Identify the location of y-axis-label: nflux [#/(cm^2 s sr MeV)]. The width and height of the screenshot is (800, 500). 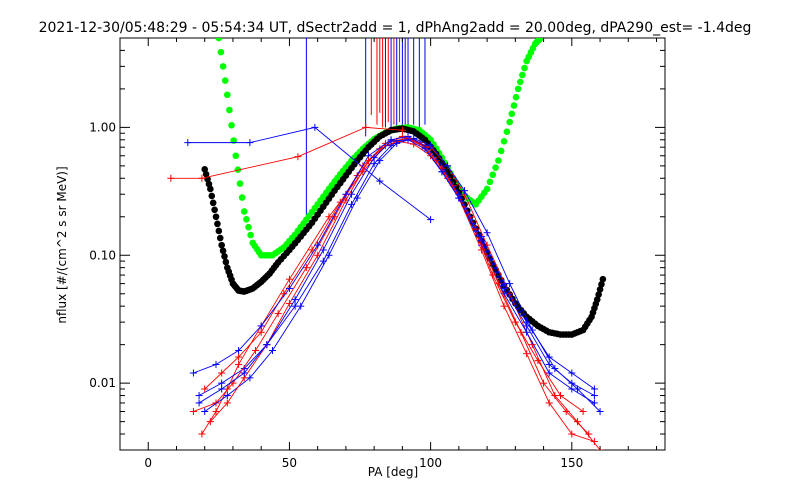
(62, 244).